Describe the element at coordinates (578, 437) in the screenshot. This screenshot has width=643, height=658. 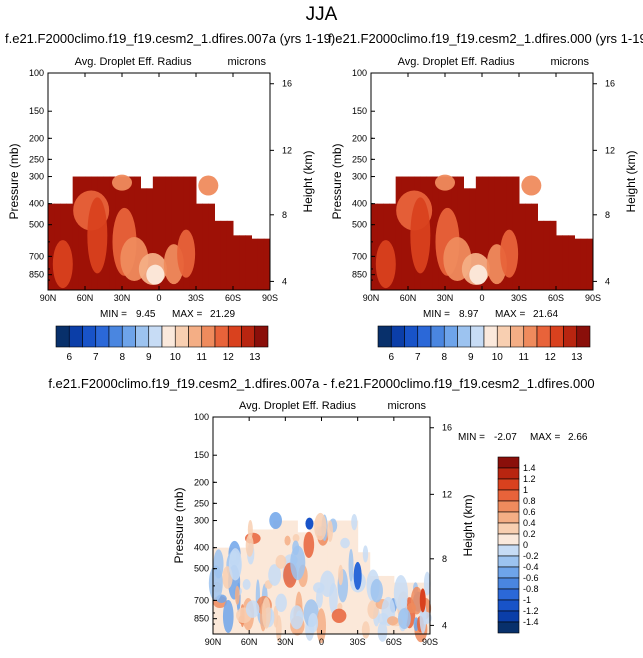
I see `max-value: 2.66` at that location.